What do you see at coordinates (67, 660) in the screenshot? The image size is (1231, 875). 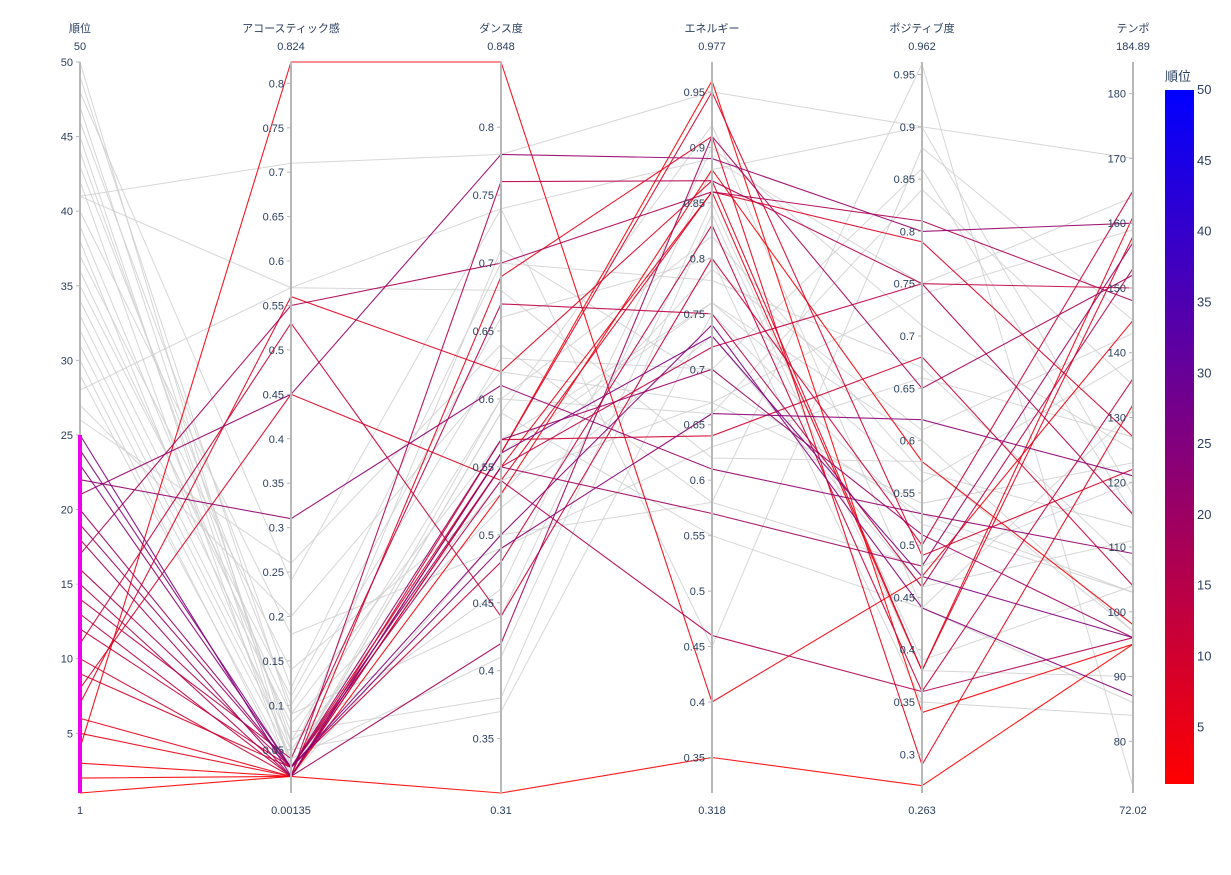 I see `axis-tick-label: 10` at bounding box center [67, 660].